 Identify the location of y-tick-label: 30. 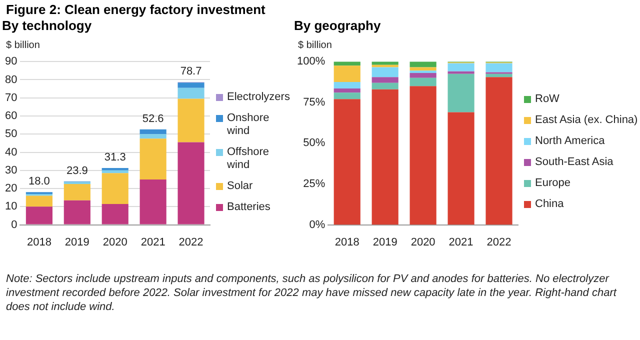
(11, 170).